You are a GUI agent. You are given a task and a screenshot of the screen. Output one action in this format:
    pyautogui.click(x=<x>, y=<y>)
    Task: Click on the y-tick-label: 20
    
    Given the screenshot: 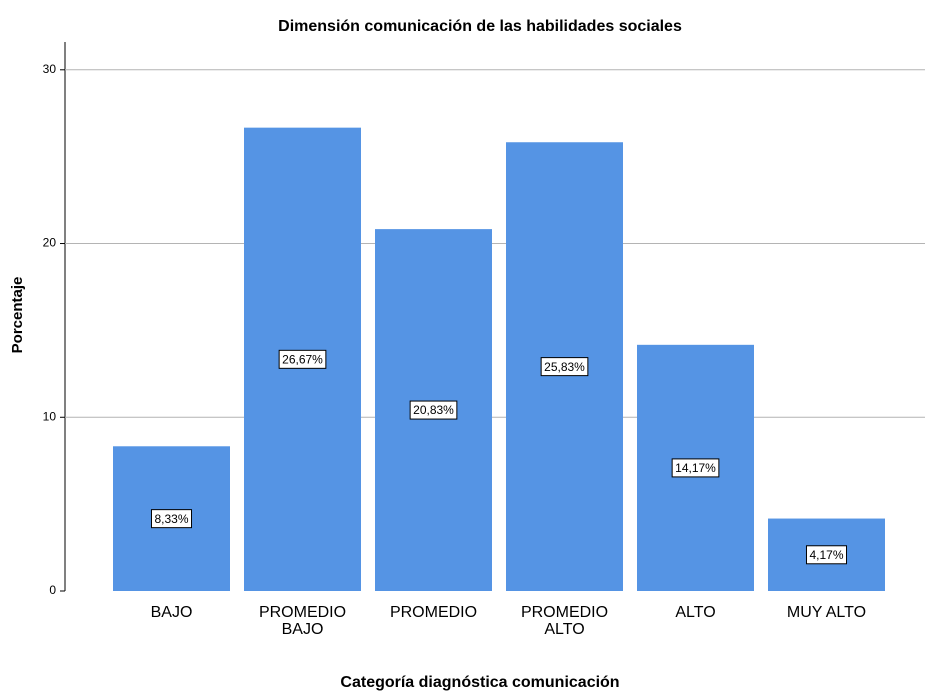 What is the action you would take?
    pyautogui.click(x=50, y=243)
    